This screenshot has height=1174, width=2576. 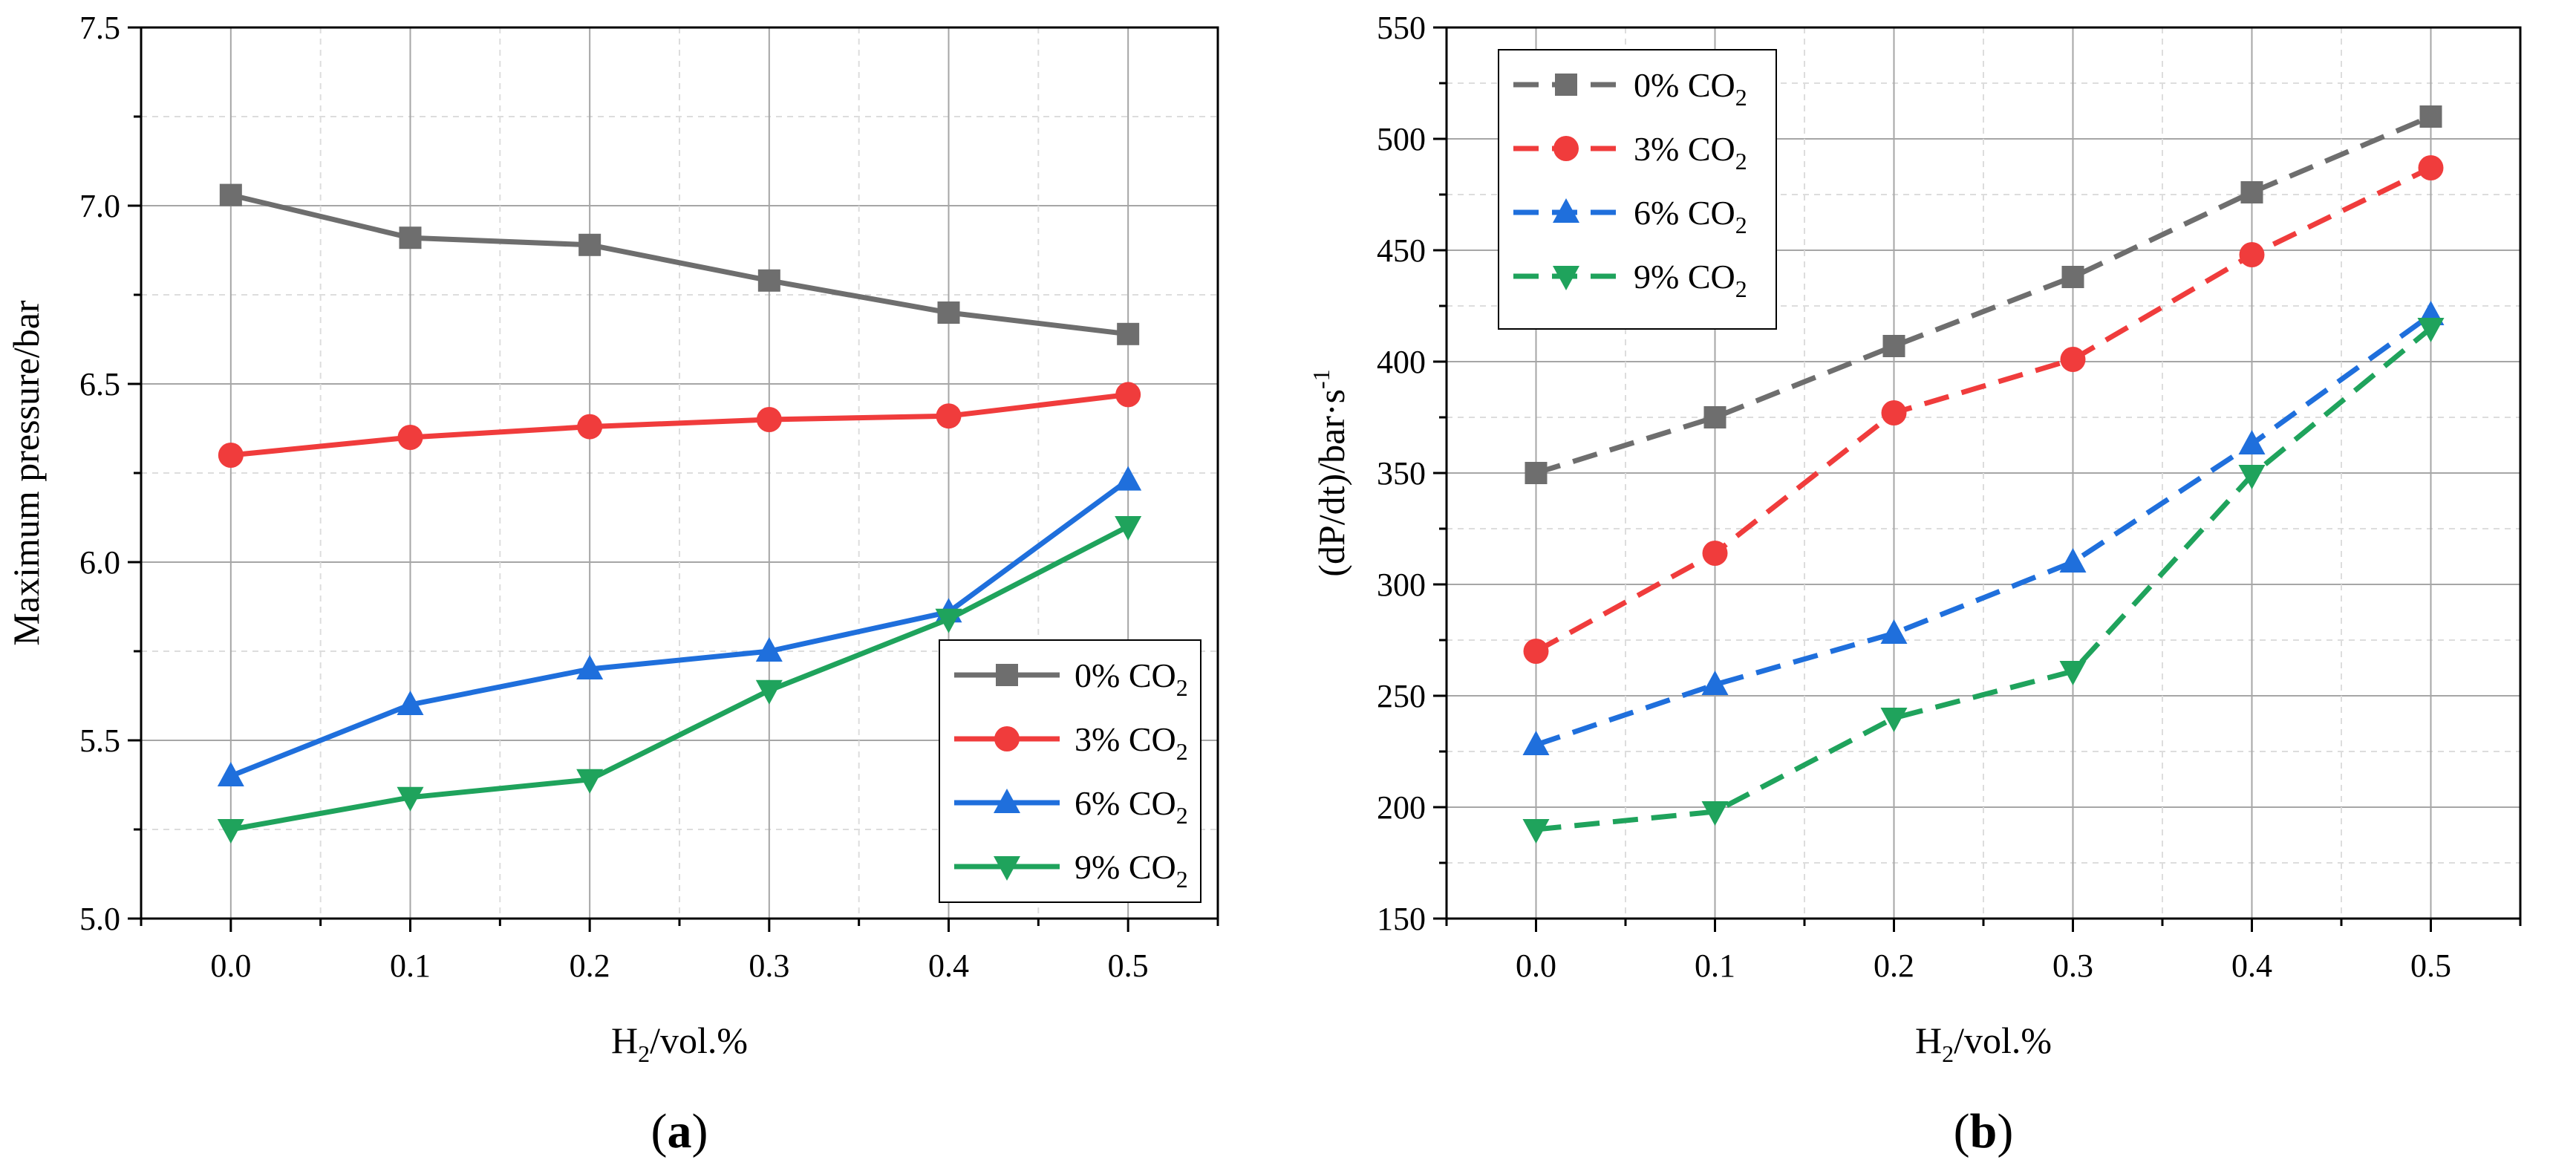 What do you see at coordinates (1684, 277) in the screenshot?
I see `legend-label-main: 9% CO` at bounding box center [1684, 277].